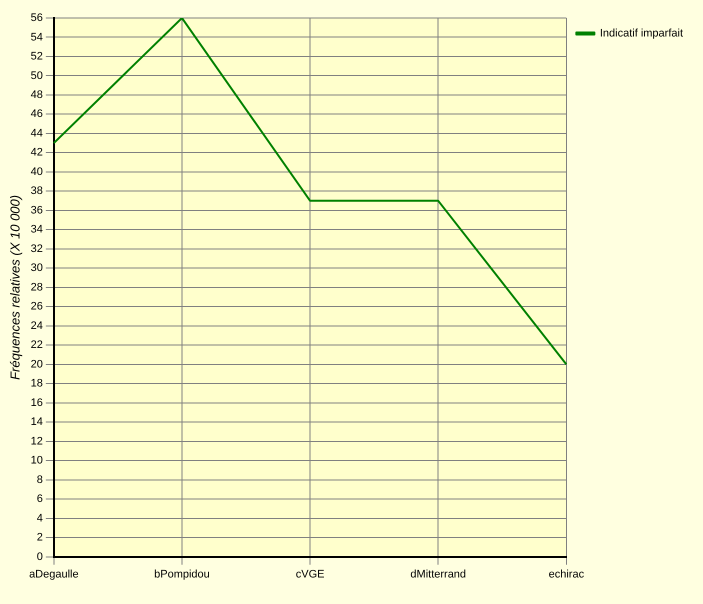 The image size is (703, 604). What do you see at coordinates (36, 422) in the screenshot?
I see `y-tick-label: 14` at bounding box center [36, 422].